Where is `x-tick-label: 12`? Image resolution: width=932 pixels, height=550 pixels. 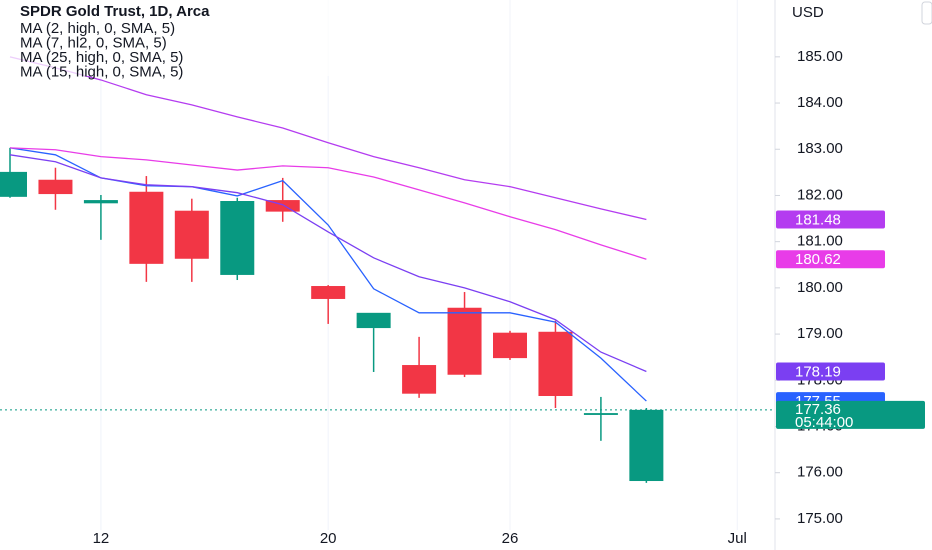 x-tick-label: 12 is located at coordinates (101, 538).